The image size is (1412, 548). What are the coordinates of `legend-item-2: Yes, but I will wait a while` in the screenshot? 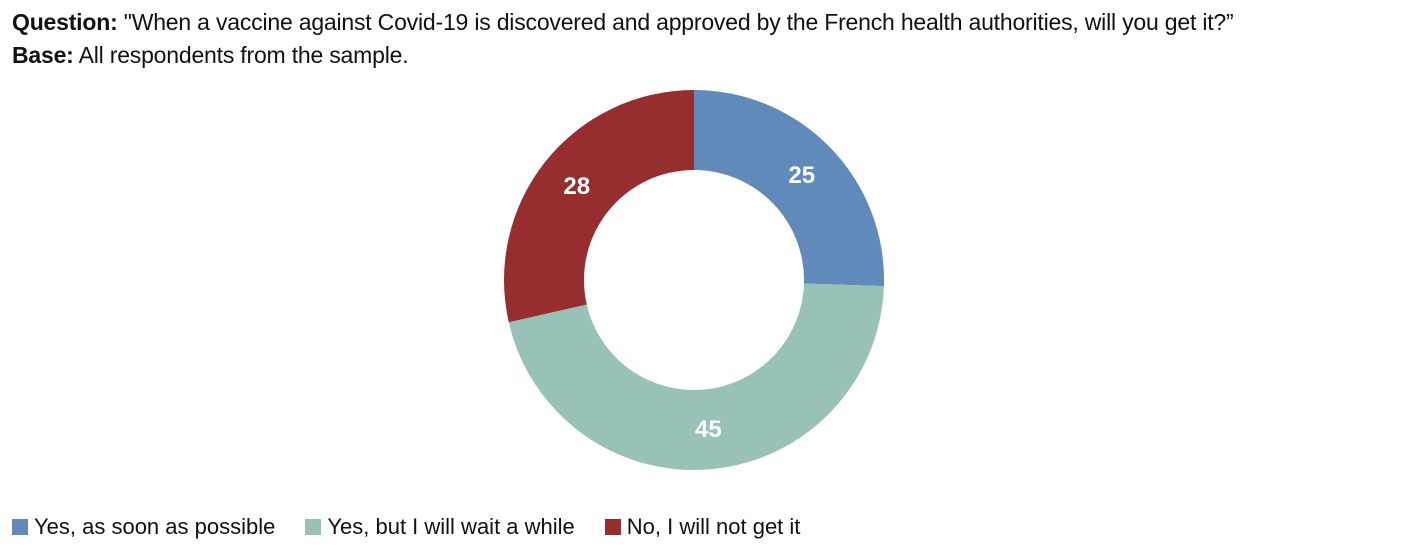 It's located at (440, 527).